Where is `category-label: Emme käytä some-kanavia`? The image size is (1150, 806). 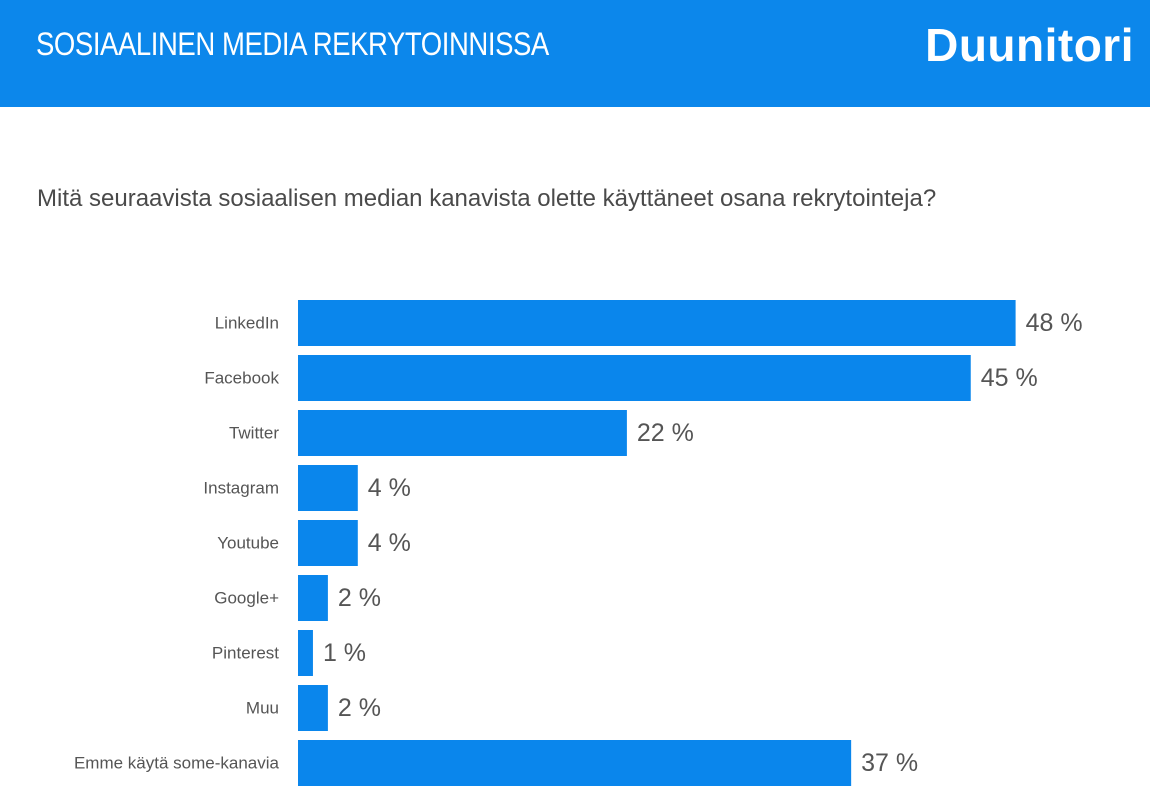 category-label: Emme käytä some-kanavia is located at coordinates (177, 763).